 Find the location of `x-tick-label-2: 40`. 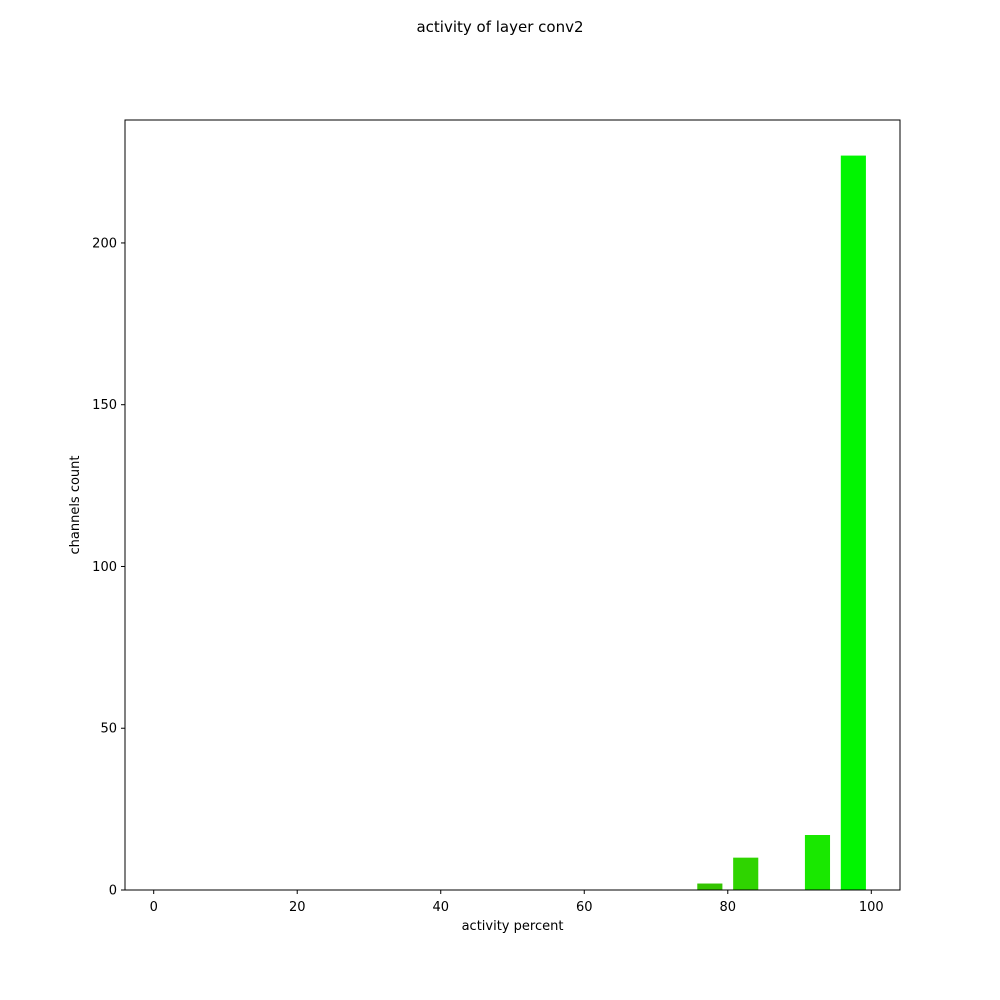

x-tick-label-2: 40 is located at coordinates (440, 907).